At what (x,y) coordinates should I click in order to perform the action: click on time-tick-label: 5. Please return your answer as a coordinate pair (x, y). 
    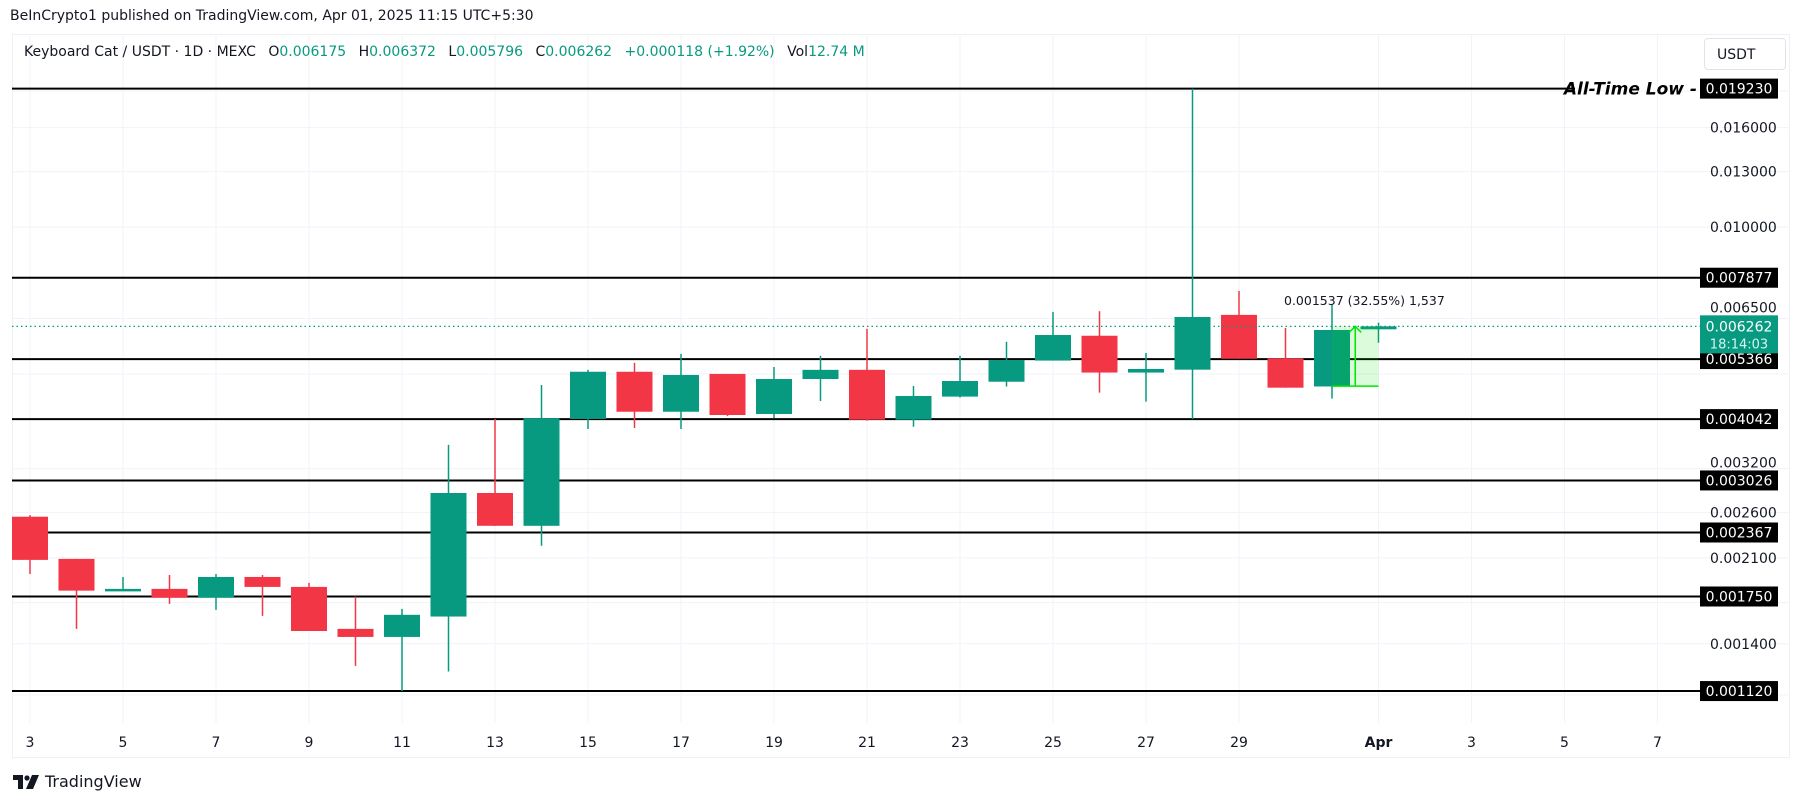
    Looking at the image, I should click on (123, 743).